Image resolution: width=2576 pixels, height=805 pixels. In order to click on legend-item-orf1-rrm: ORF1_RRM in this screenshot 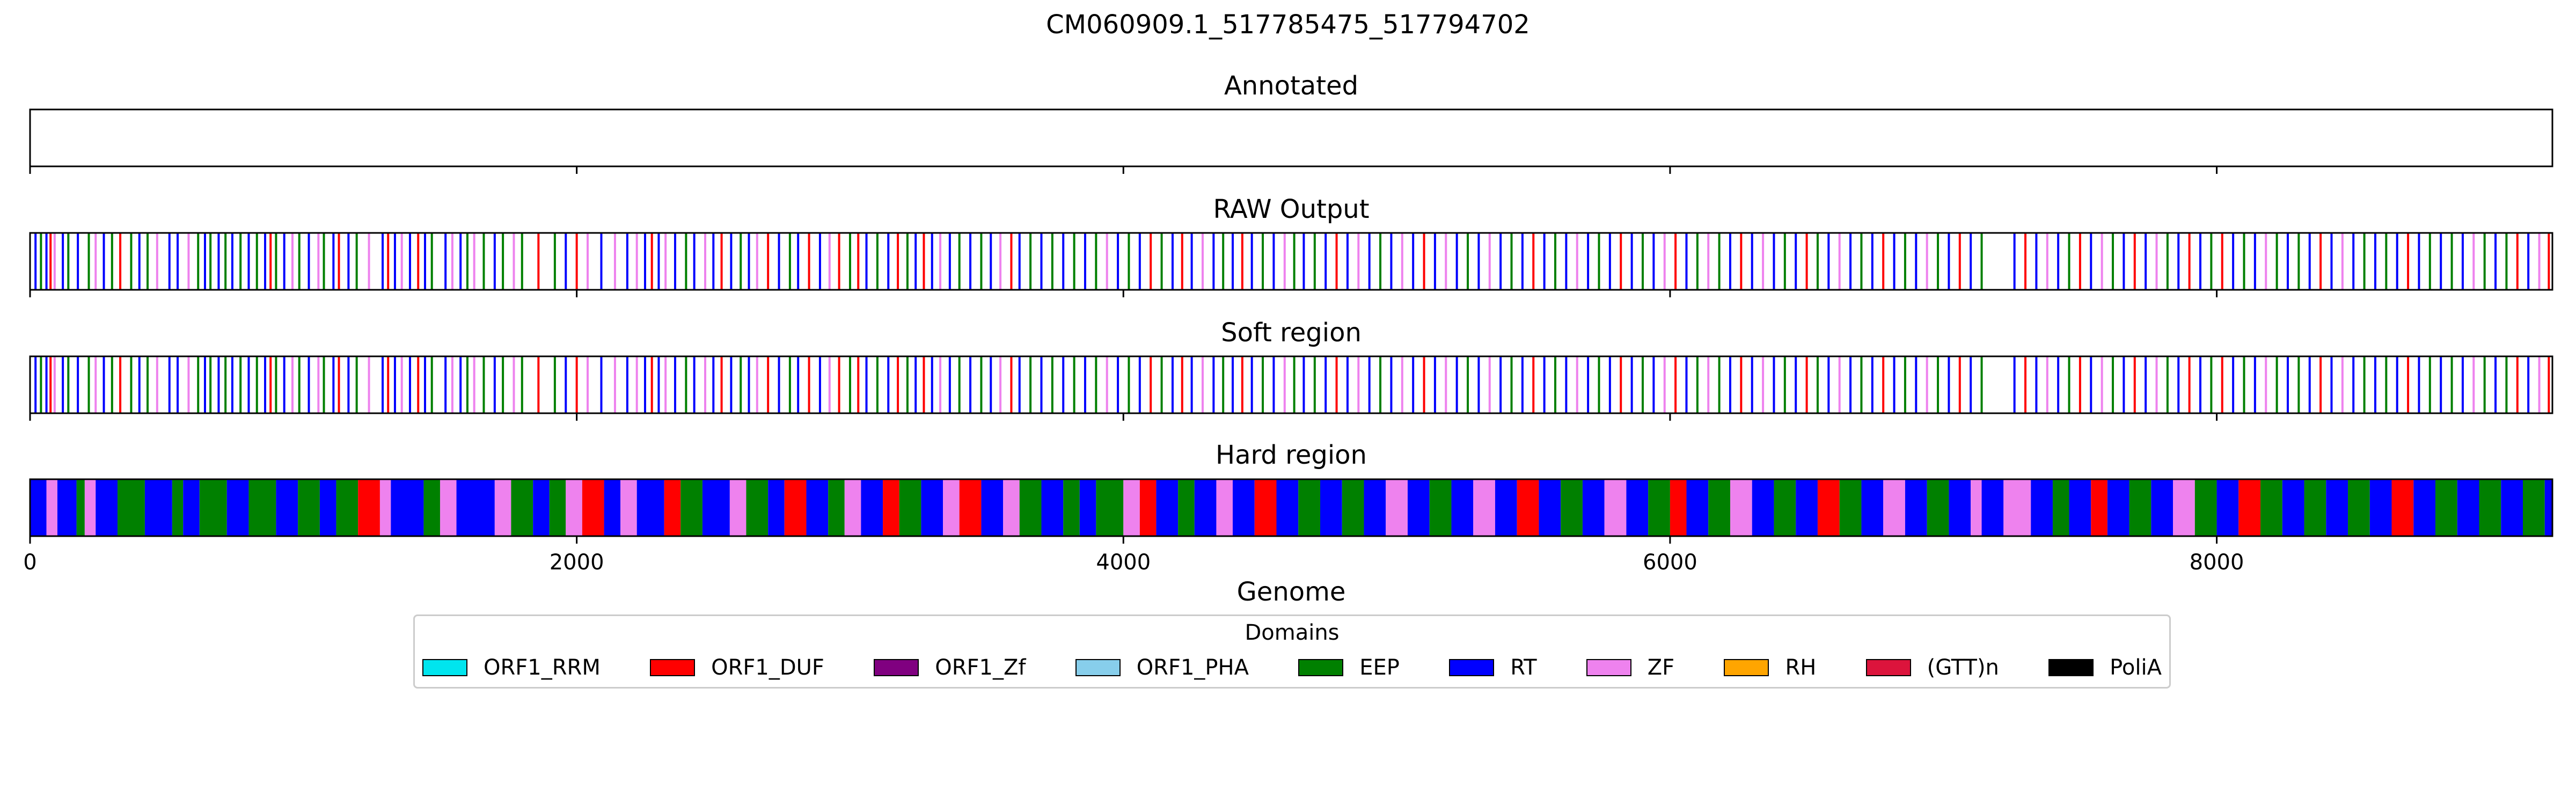, I will do `click(511, 667)`.